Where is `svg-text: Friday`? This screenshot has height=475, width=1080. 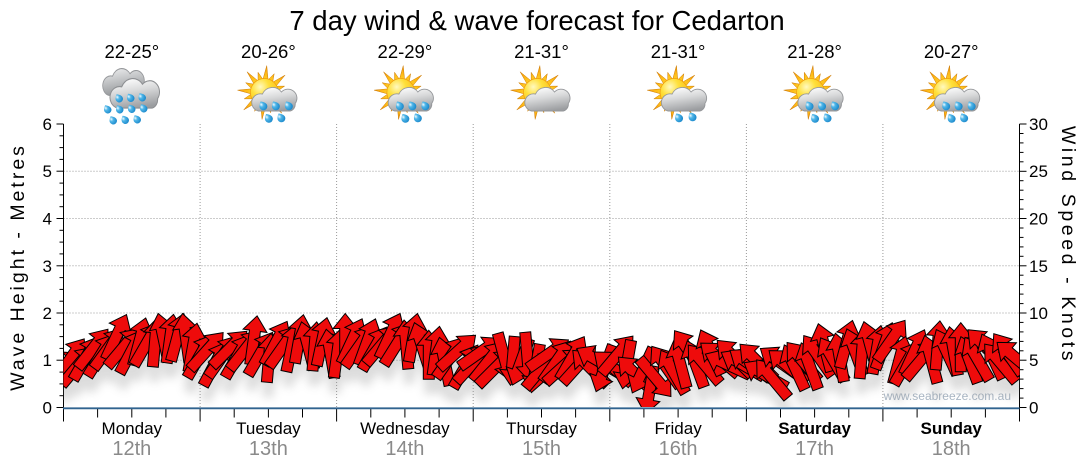
svg-text: Friday is located at coordinates (678, 428).